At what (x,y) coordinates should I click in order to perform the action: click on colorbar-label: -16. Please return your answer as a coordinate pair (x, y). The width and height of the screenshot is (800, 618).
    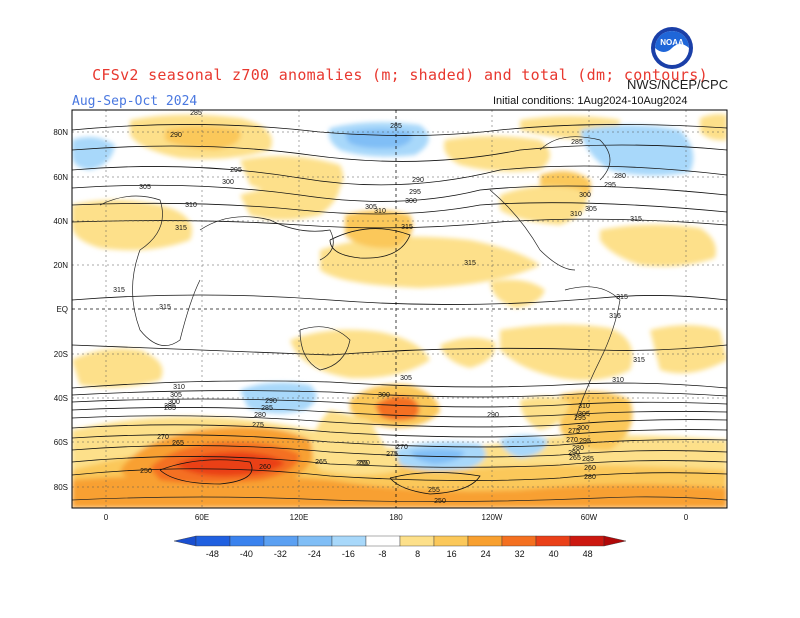
    Looking at the image, I should click on (348, 554).